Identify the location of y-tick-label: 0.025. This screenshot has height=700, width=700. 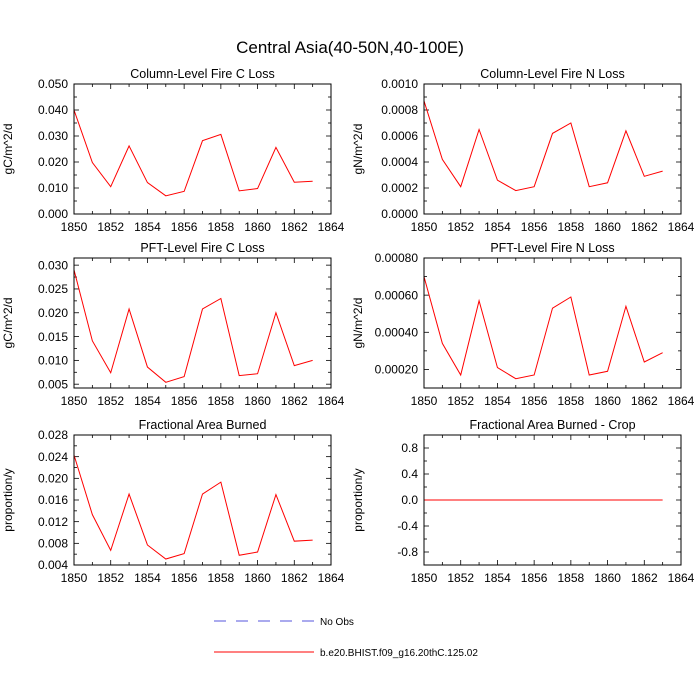
(53, 289).